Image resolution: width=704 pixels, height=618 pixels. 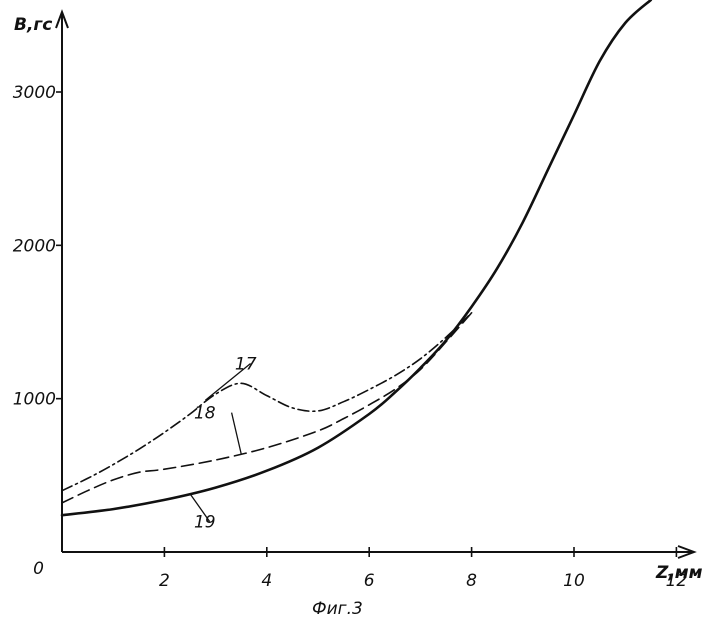 What do you see at coordinates (423, 569) in the screenshot?
I see `x-ticks: 2 4 6 8 10 12` at bounding box center [423, 569].